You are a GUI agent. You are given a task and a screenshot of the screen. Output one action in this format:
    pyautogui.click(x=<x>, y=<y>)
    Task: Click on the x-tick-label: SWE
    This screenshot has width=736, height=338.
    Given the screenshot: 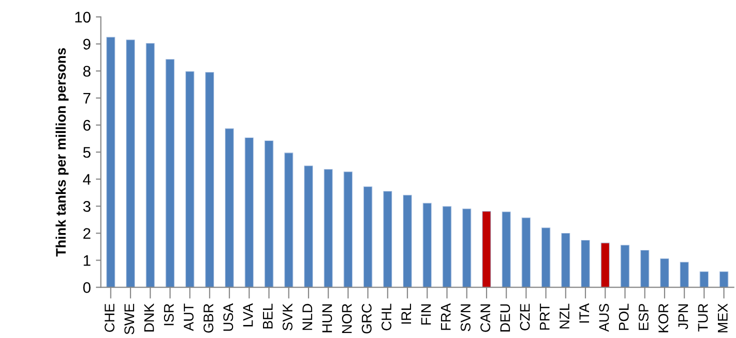 What is the action you would take?
    pyautogui.click(x=129, y=319)
    